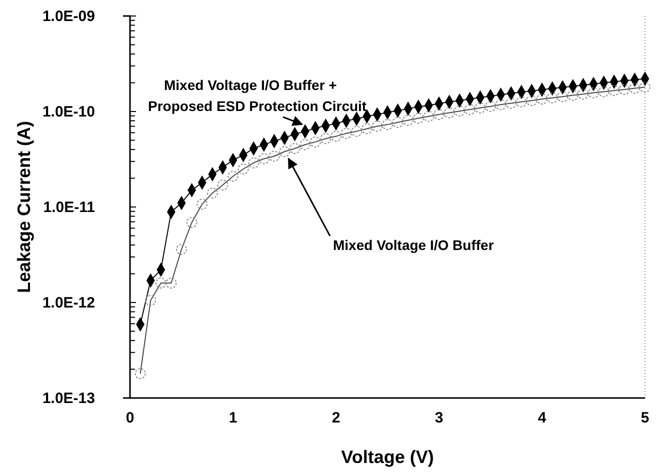 The height and width of the screenshot is (473, 657). What do you see at coordinates (233, 418) in the screenshot?
I see `x-tick-label: 1` at bounding box center [233, 418].